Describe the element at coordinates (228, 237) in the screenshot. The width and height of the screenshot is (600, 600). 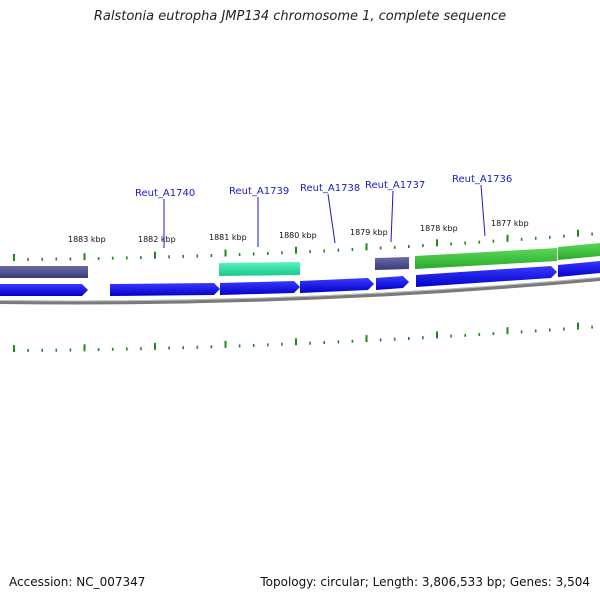
I see `scale-label-1881: 1881 kbp` at that location.